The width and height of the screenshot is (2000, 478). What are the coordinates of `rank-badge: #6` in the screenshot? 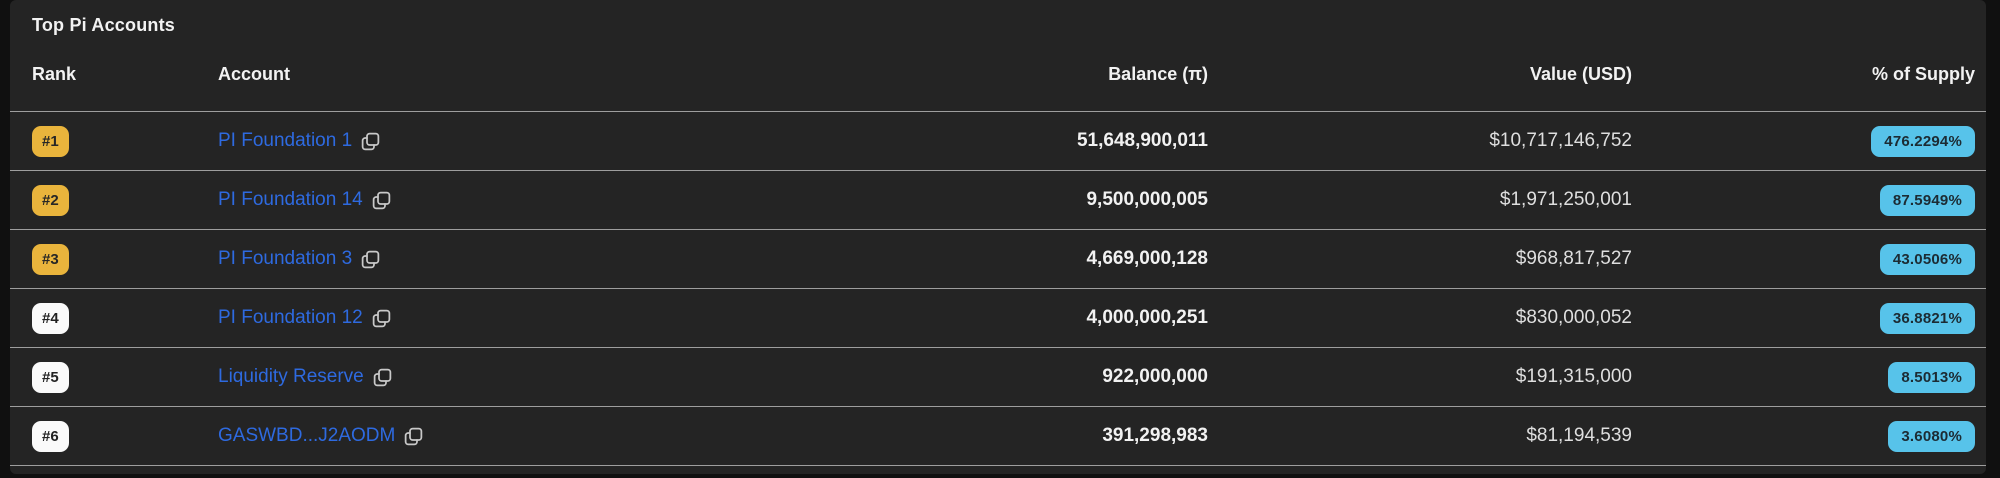 It's located at (50, 436).